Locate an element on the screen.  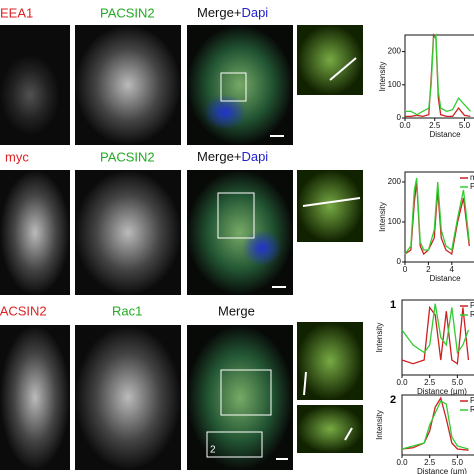
inset-label: 2 is located at coordinates (213, 450).